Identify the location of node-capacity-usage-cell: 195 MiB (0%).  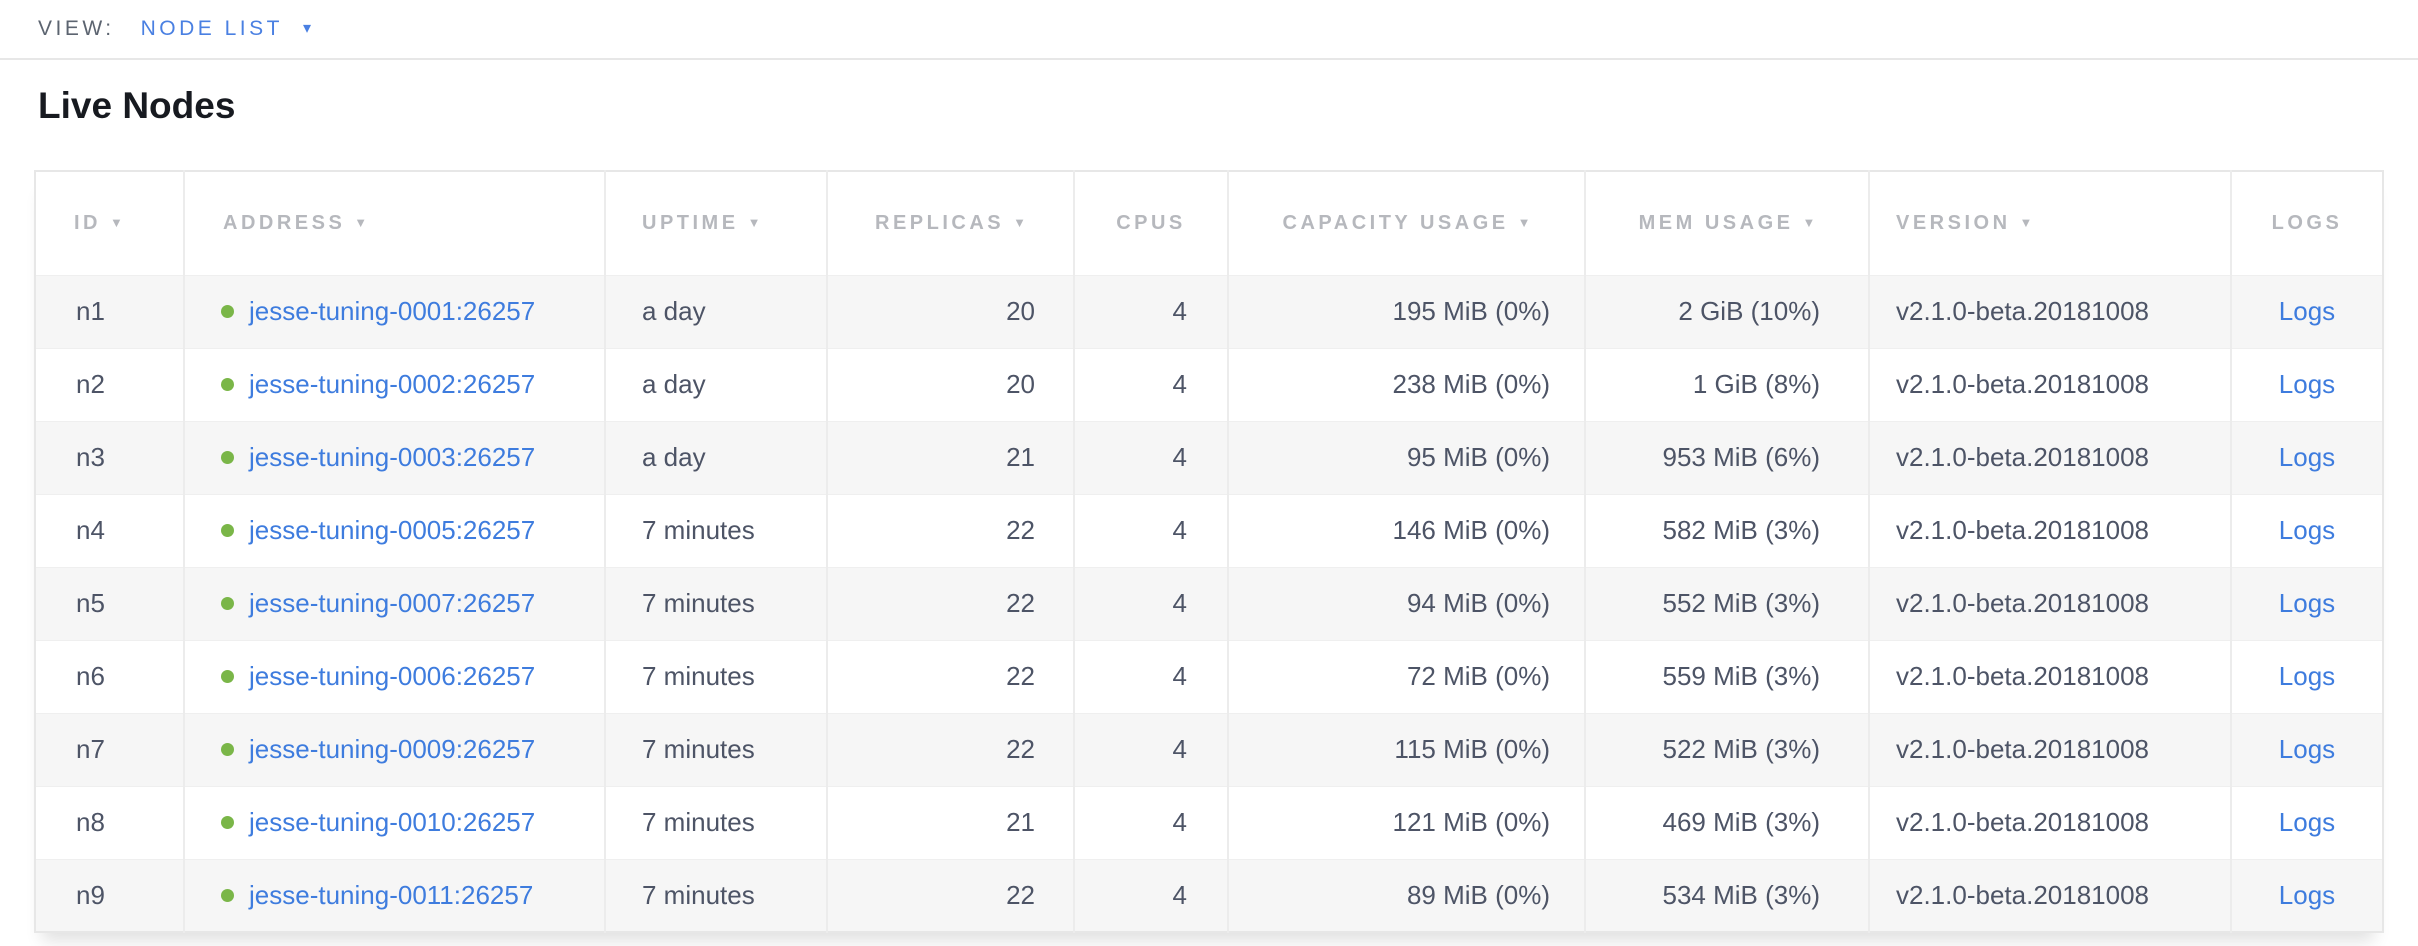
(1407, 311).